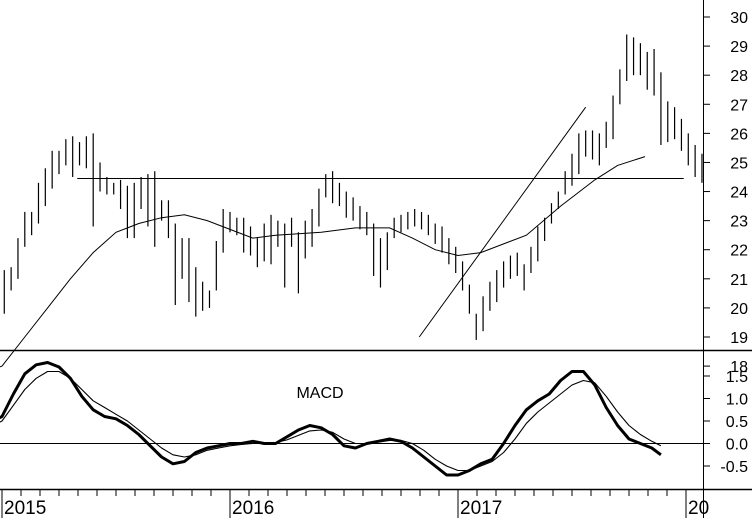 The image size is (752, 518). What do you see at coordinates (725, 193) in the screenshot?
I see `price-y-axis-ticks: 18 19 20 21 22 23 24 25 26 27 28 29 30` at bounding box center [725, 193].